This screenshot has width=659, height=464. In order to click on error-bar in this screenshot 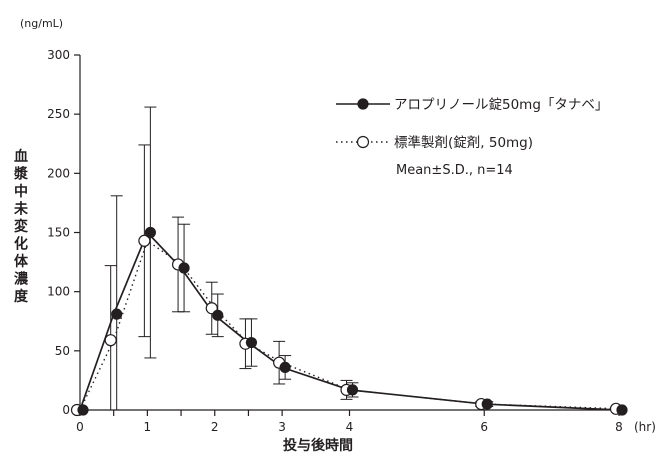, I will do `click(116, 303)`.